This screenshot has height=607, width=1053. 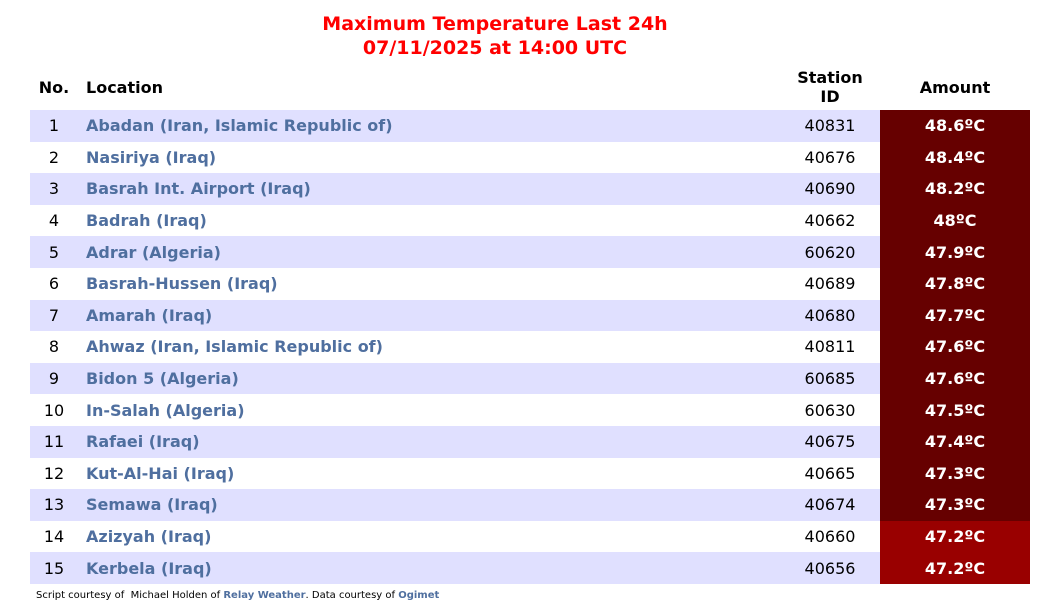 What do you see at coordinates (124, 87) in the screenshot?
I see `header-location: Location` at bounding box center [124, 87].